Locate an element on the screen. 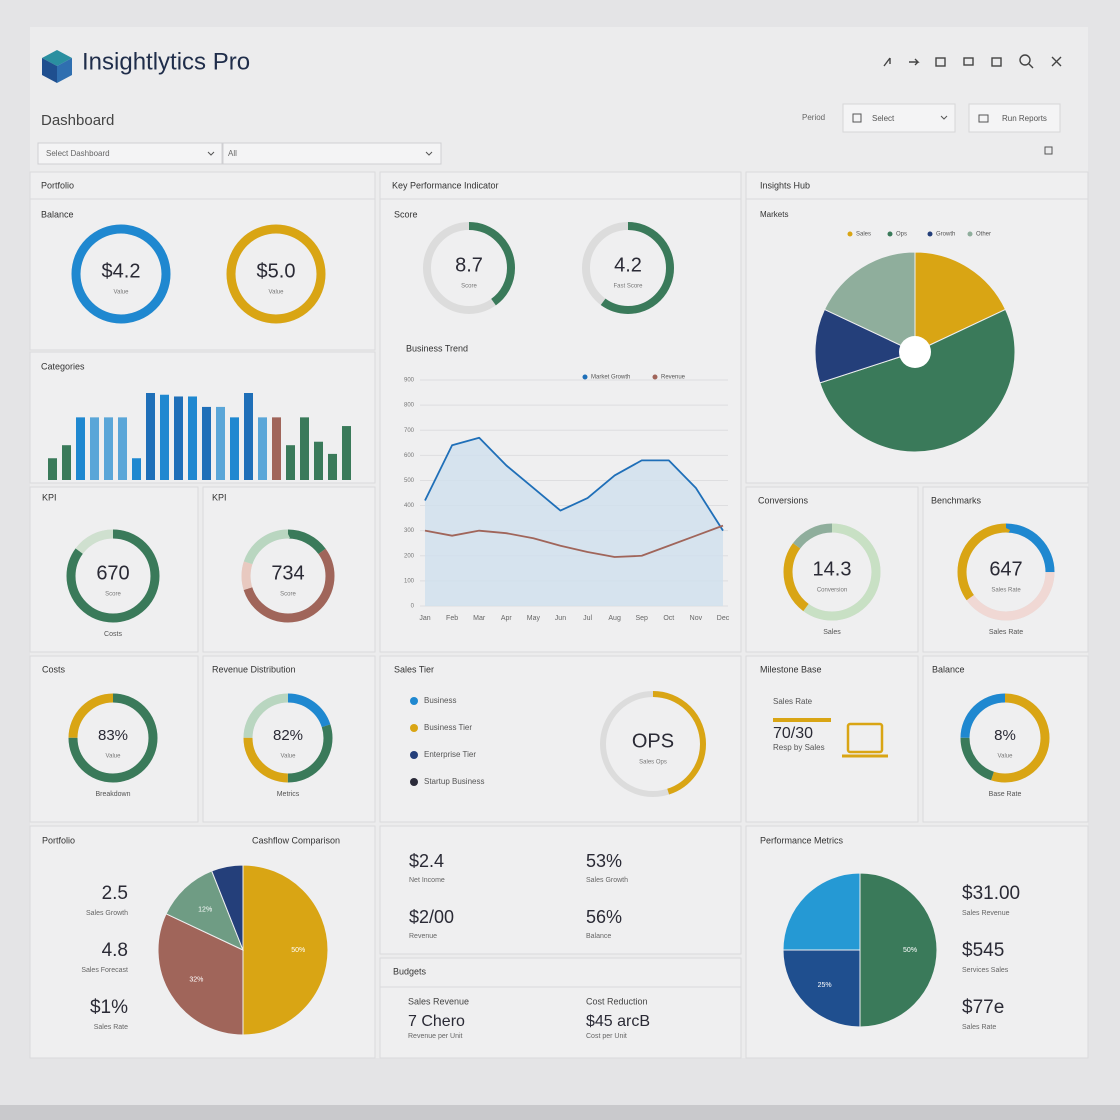 The height and width of the screenshot is (1120, 1120). legend-label: Market Growth is located at coordinates (610, 378).